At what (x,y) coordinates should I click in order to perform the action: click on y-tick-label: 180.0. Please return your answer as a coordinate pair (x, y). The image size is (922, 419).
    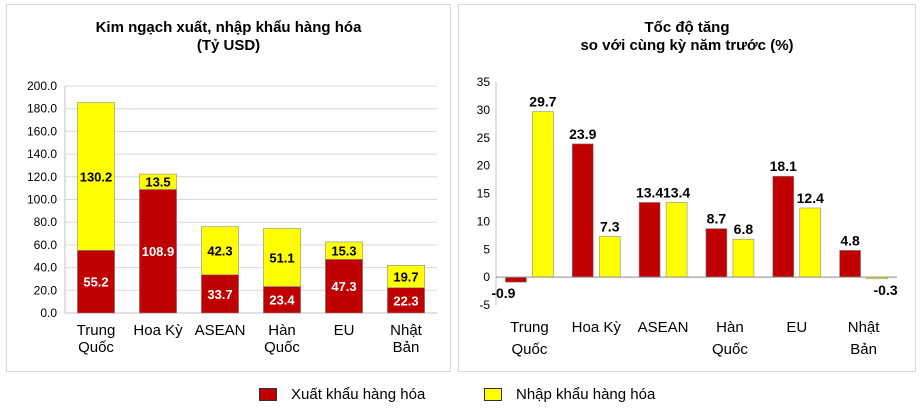
    Looking at the image, I should click on (42, 109).